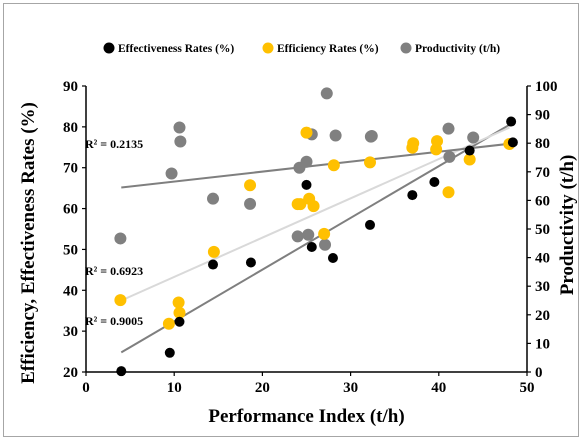 This screenshot has height=442, width=584. Describe the element at coordinates (174, 388) in the screenshot. I see `x-tick-label: 10` at that location.